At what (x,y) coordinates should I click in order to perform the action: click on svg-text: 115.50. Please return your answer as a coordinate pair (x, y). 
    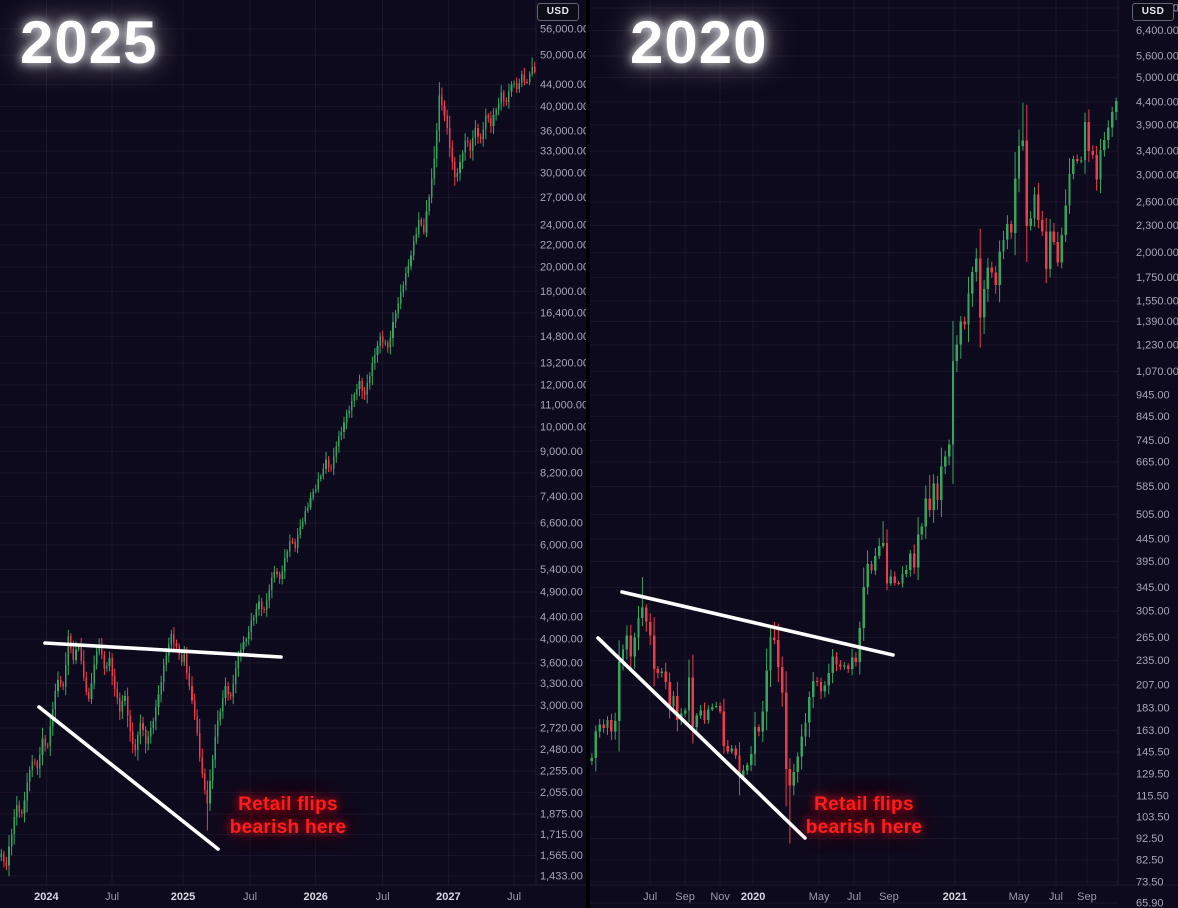
    Looking at the image, I should click on (1152, 797).